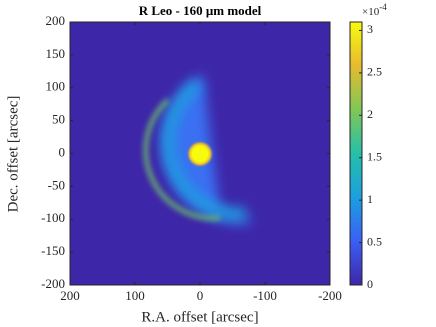  Describe the element at coordinates (200, 295) in the screenshot. I see `x-tick-label: 0` at that location.